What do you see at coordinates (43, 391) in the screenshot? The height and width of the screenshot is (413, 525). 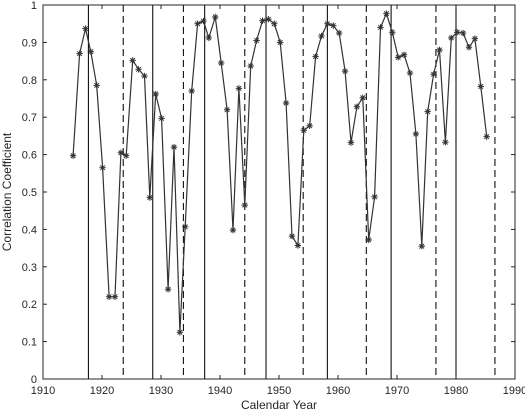 I see `x-tick-label: 1910` at bounding box center [43, 391].